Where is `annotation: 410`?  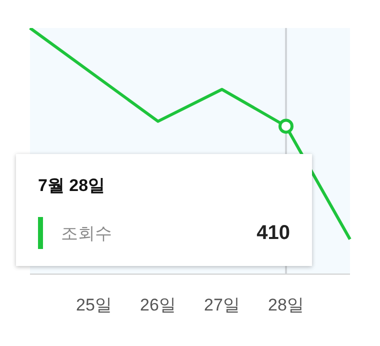 annotation: 410 is located at coordinates (273, 233).